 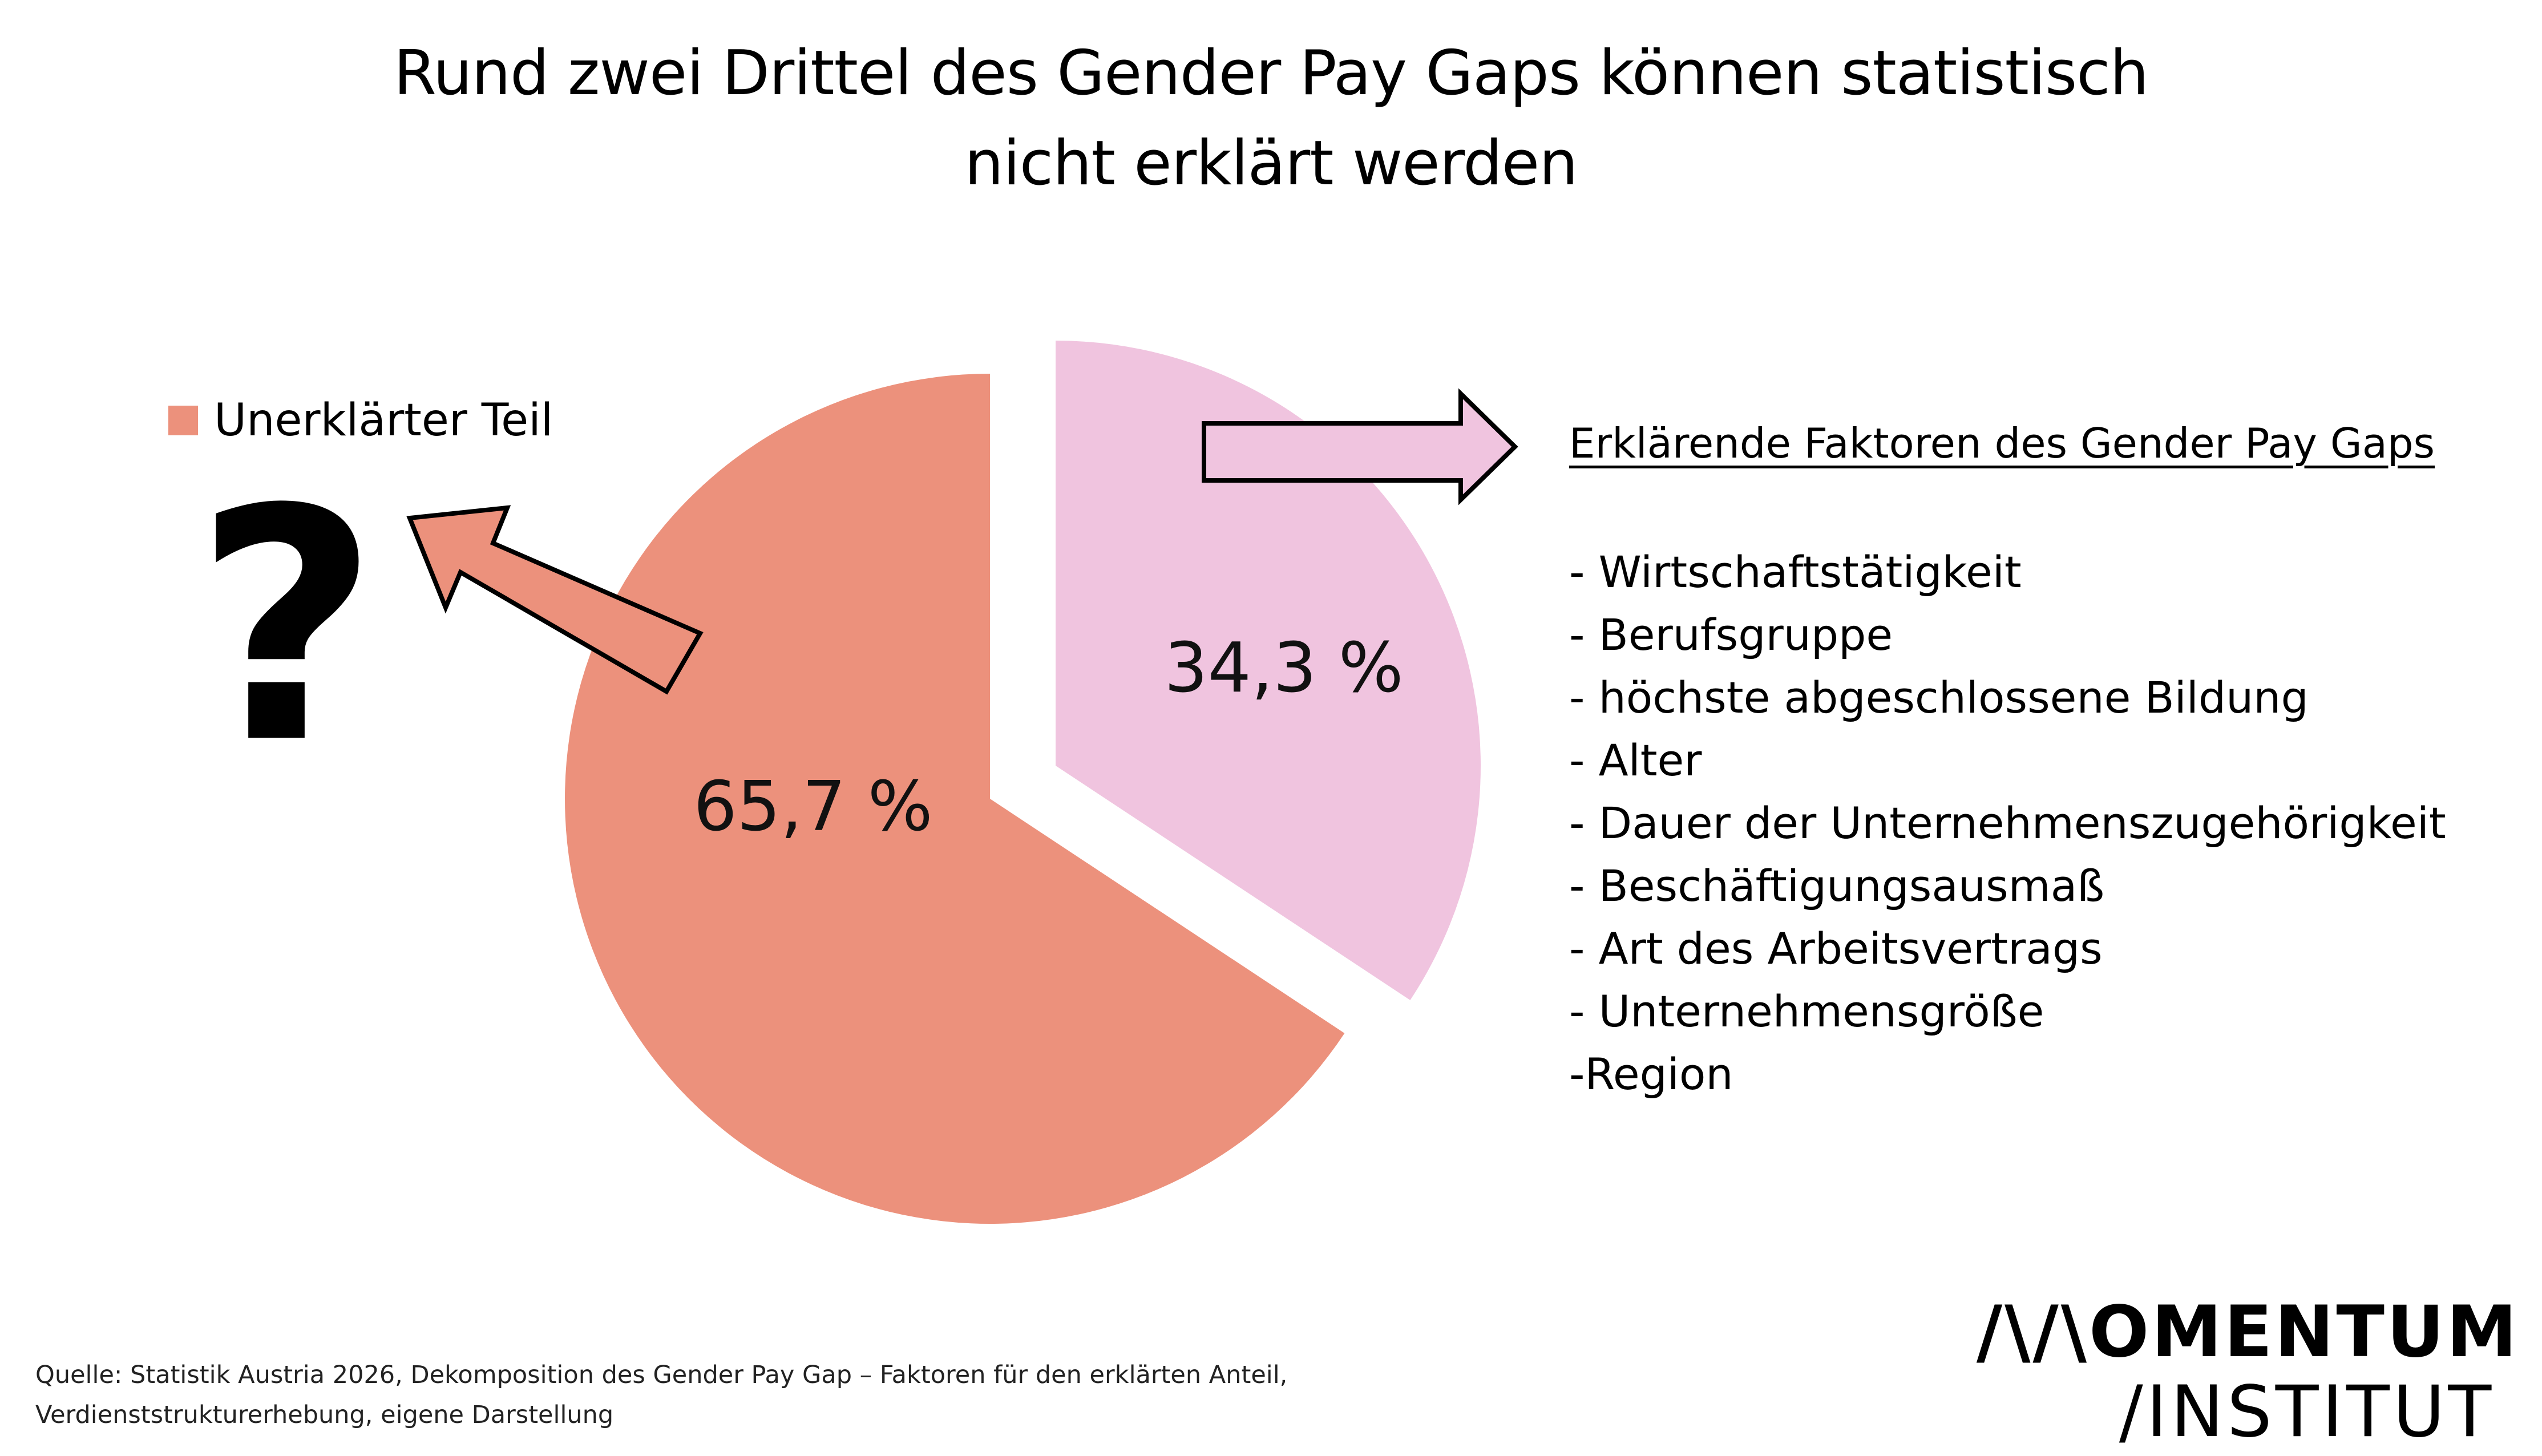 What do you see at coordinates (555, 600) in the screenshot?
I see `arrow-left-icon` at bounding box center [555, 600].